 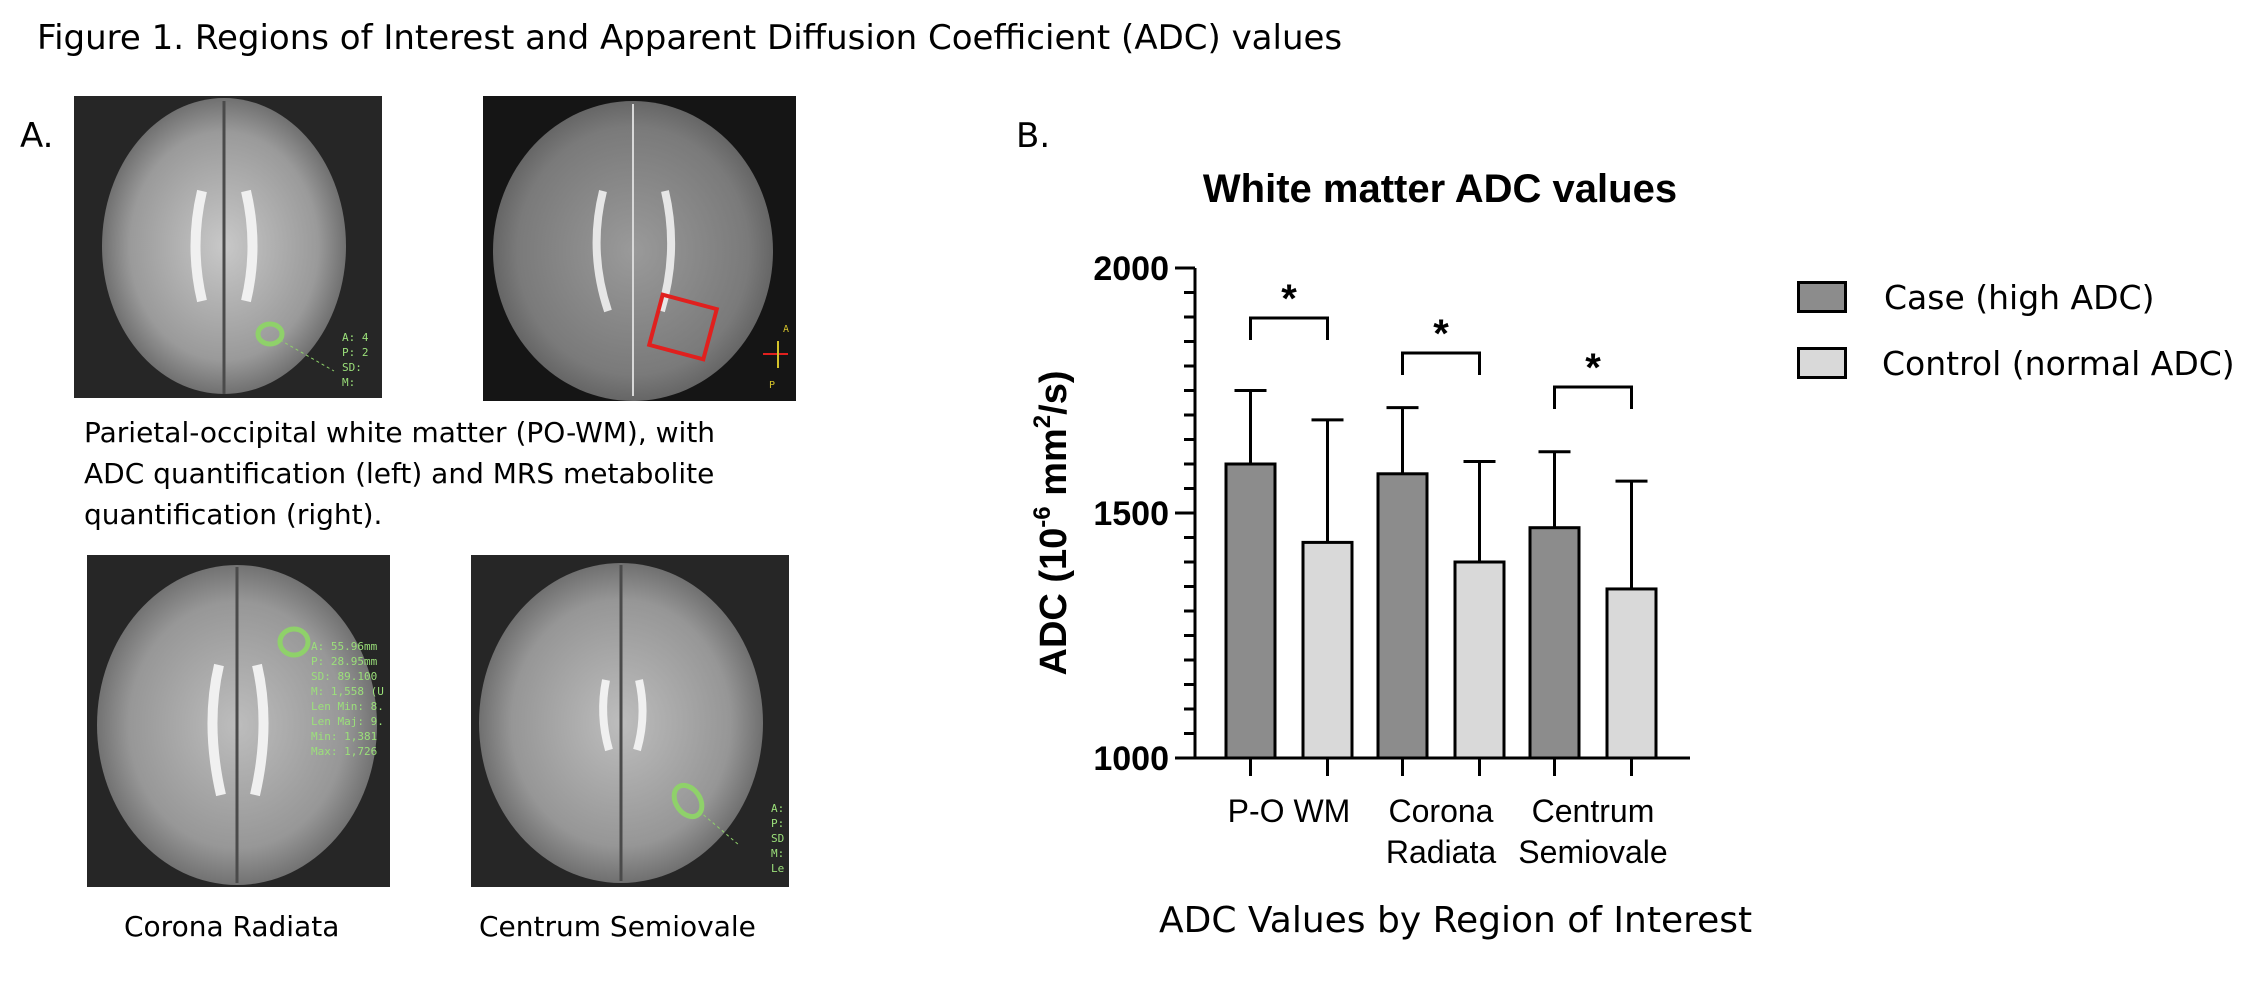 What do you see at coordinates (617, 926) in the screenshot?
I see `centrum-semiovale-caption: Centrum Semiovale` at bounding box center [617, 926].